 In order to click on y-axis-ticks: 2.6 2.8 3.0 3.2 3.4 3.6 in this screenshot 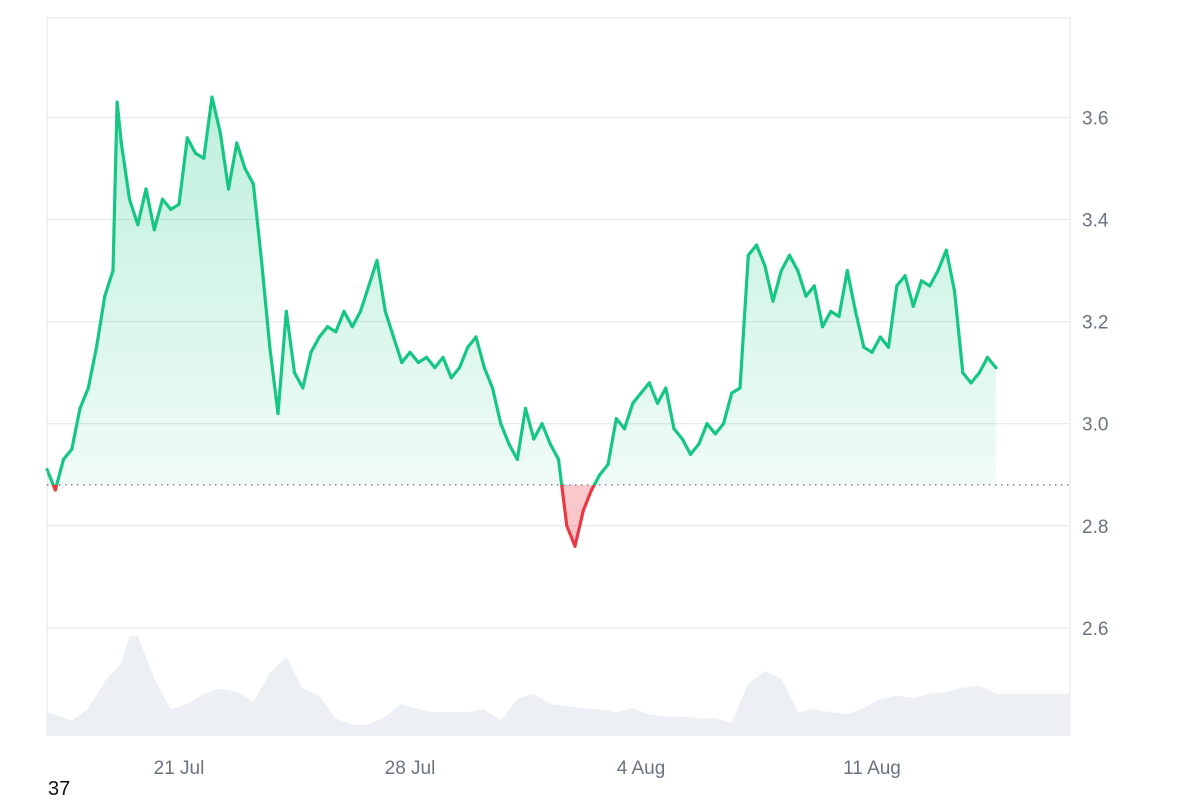, I will do `click(1095, 374)`.